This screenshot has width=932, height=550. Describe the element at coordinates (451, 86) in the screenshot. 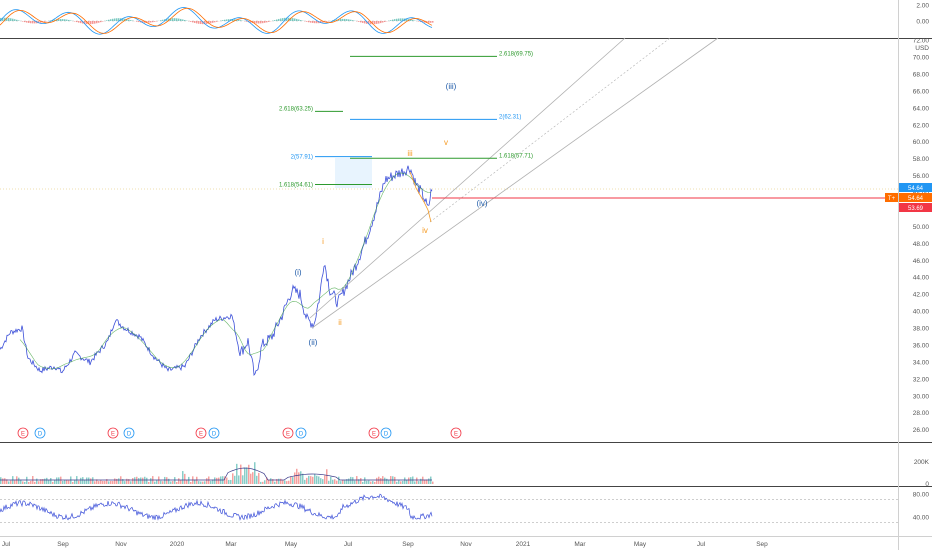

I see `wave-label: (iii)` at that location.